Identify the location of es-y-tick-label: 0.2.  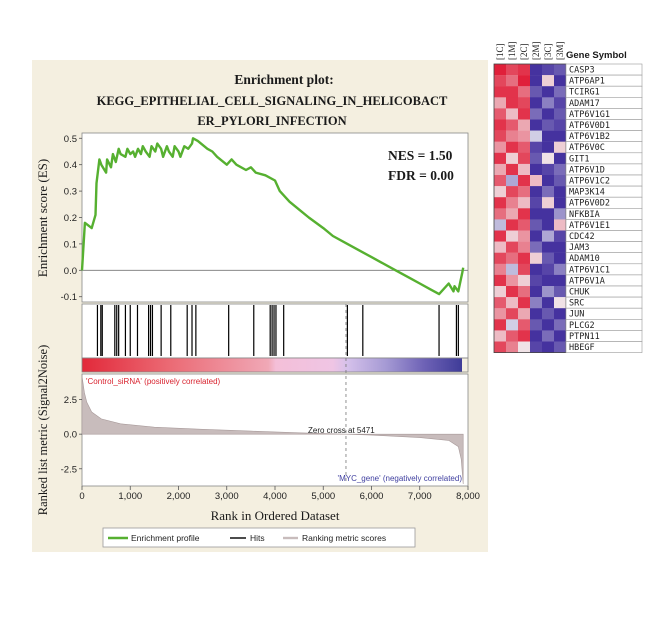
(70, 218).